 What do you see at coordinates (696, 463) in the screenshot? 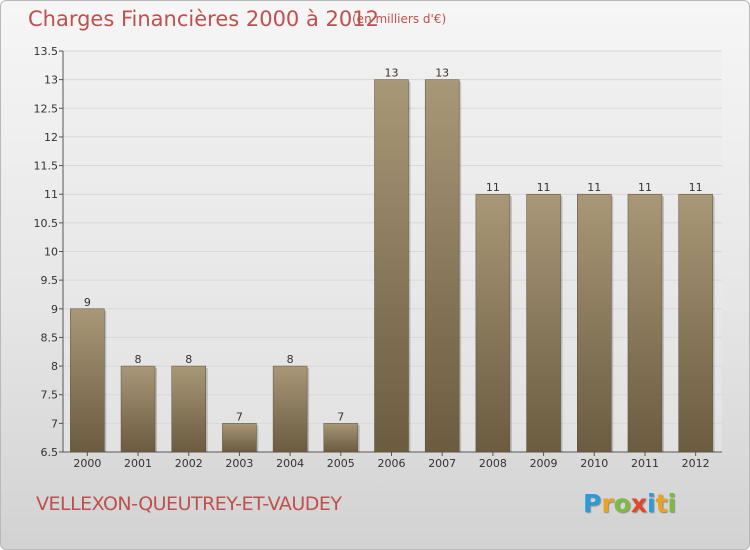
I see `x-tick-label: 2012` at bounding box center [696, 463].